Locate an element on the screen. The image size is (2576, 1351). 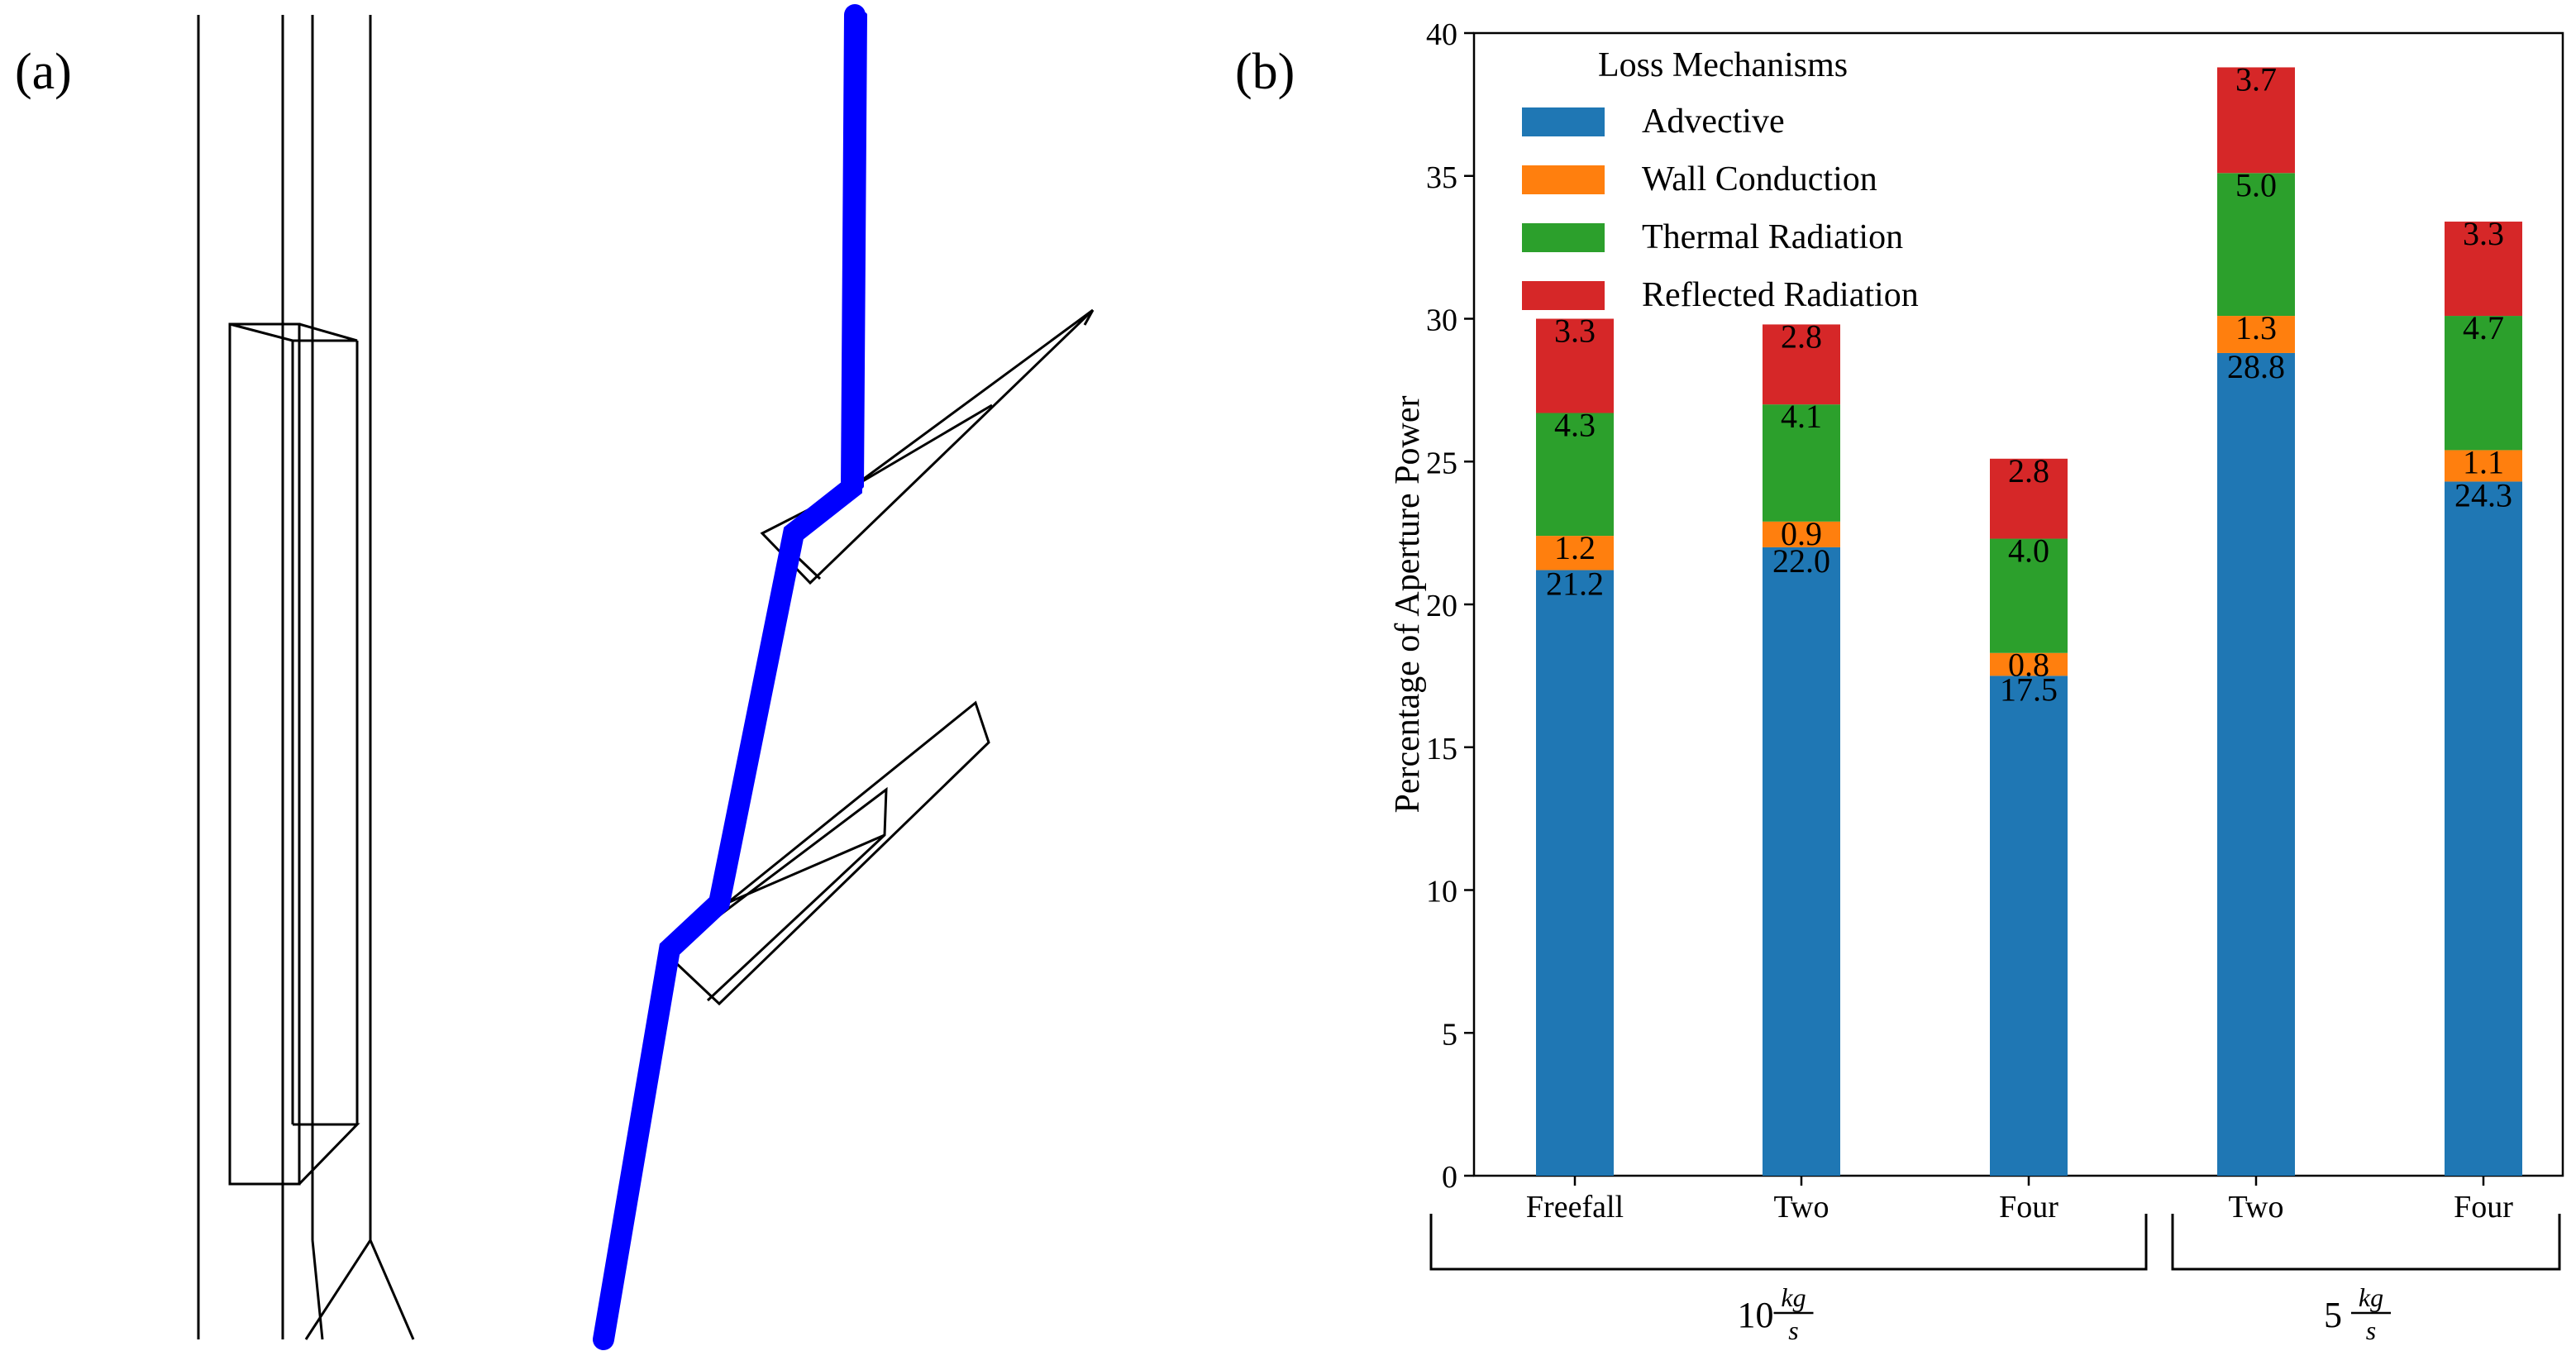
legend-label: Reflected Radiation is located at coordinates (1781, 295).